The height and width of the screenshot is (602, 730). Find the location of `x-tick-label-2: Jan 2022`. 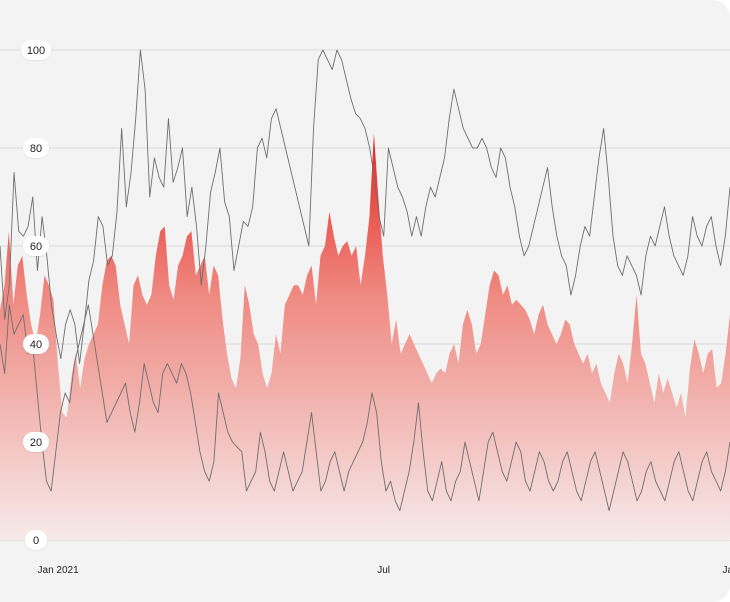

x-tick-label-2: Jan 2022 is located at coordinates (726, 570).